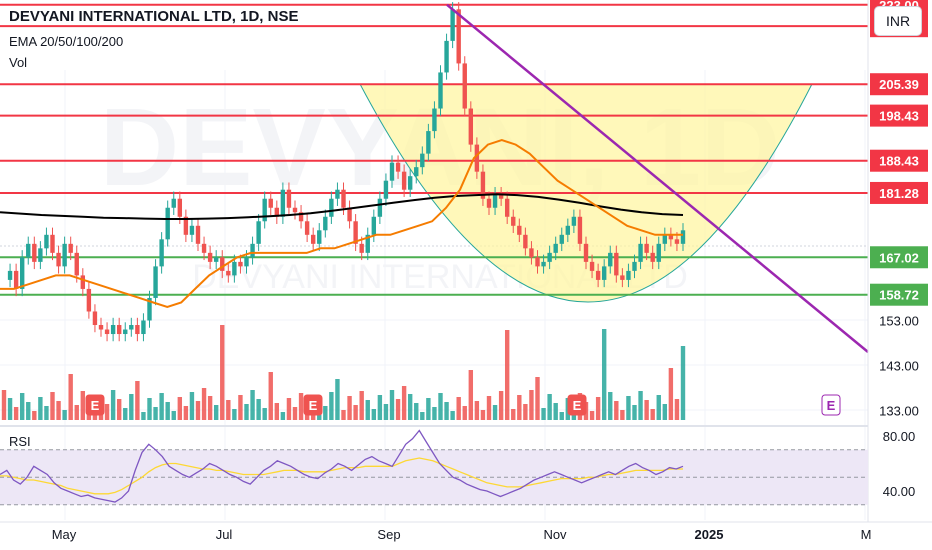 The width and height of the screenshot is (932, 550). I want to click on resistance-price-tag-bg, so click(899, 192).